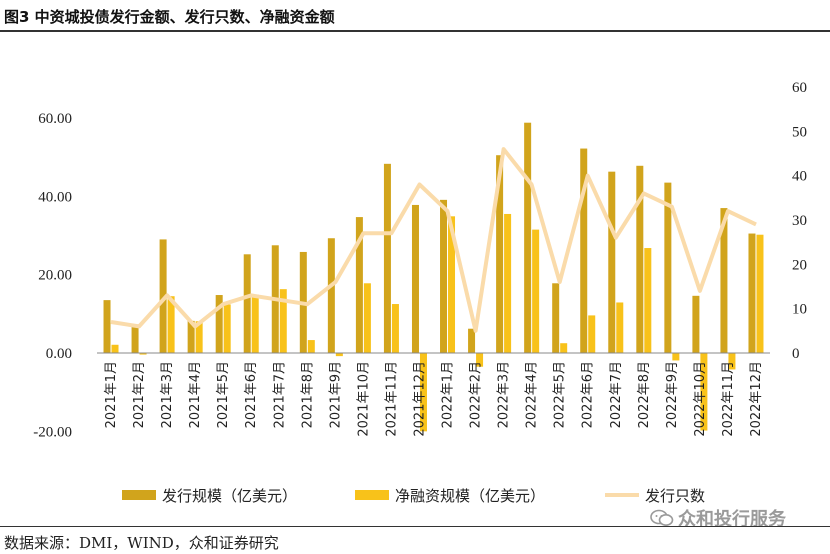 The image size is (830, 554). Describe the element at coordinates (504, 394) in the screenshot. I see `x-tick-label: 2022年3月` at that location.